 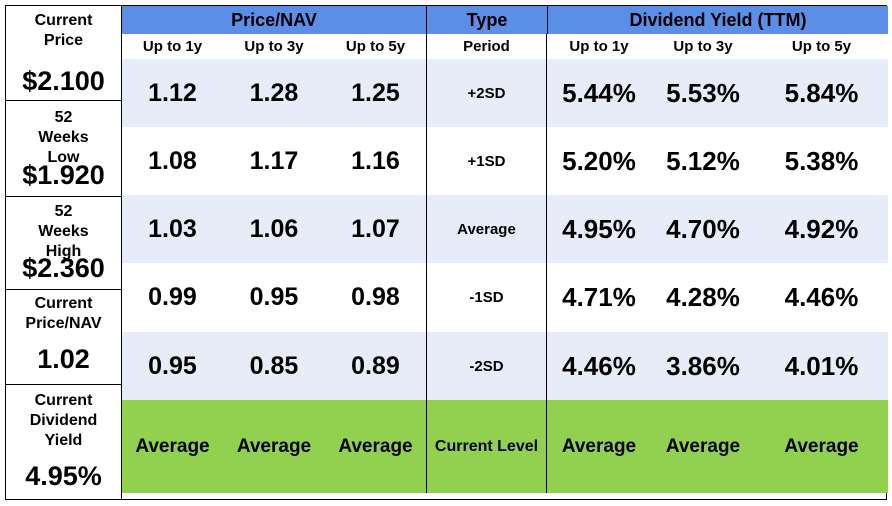 What do you see at coordinates (274, 366) in the screenshot?
I see `price-nav-cell: 0.85` at bounding box center [274, 366].